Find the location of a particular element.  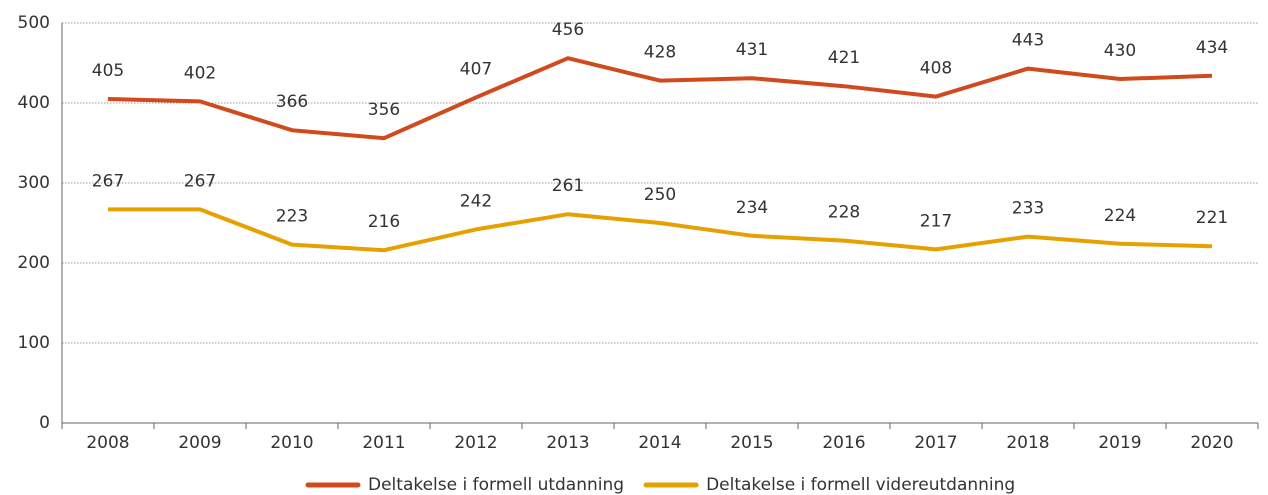

y-tick-label: 300 is located at coordinates (34, 183).